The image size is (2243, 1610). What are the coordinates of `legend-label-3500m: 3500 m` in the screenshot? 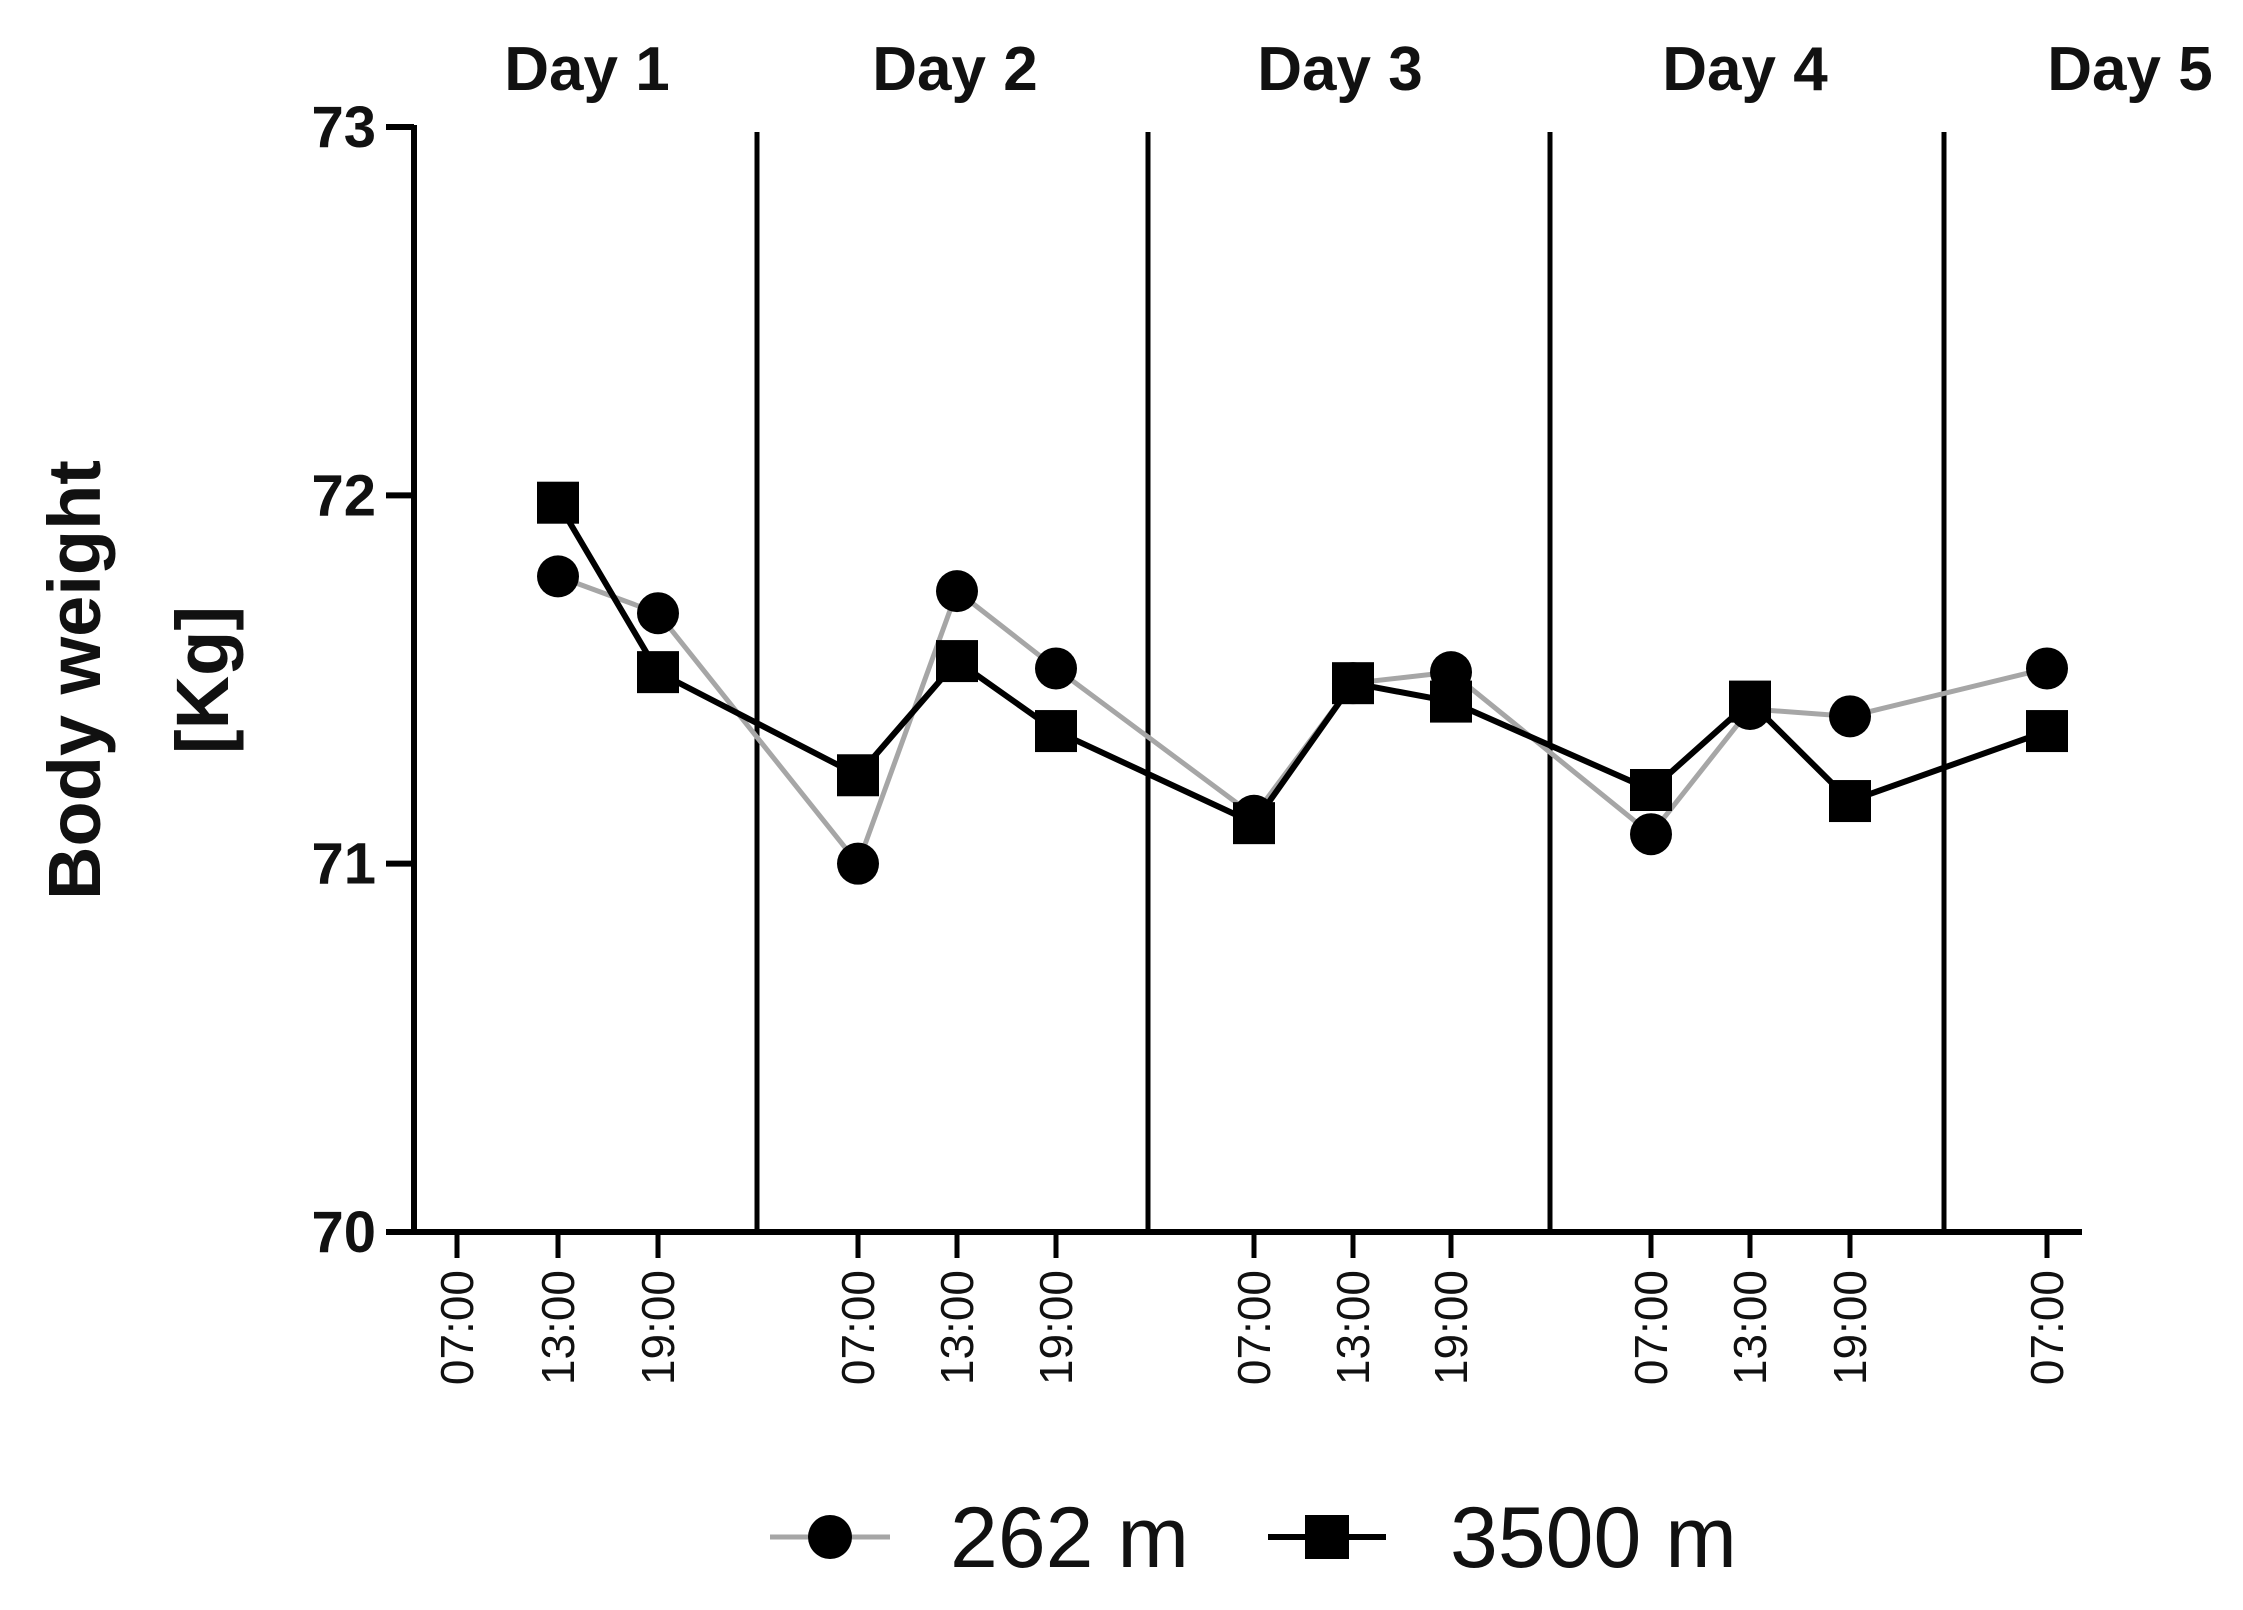 It's located at (1593, 1538).